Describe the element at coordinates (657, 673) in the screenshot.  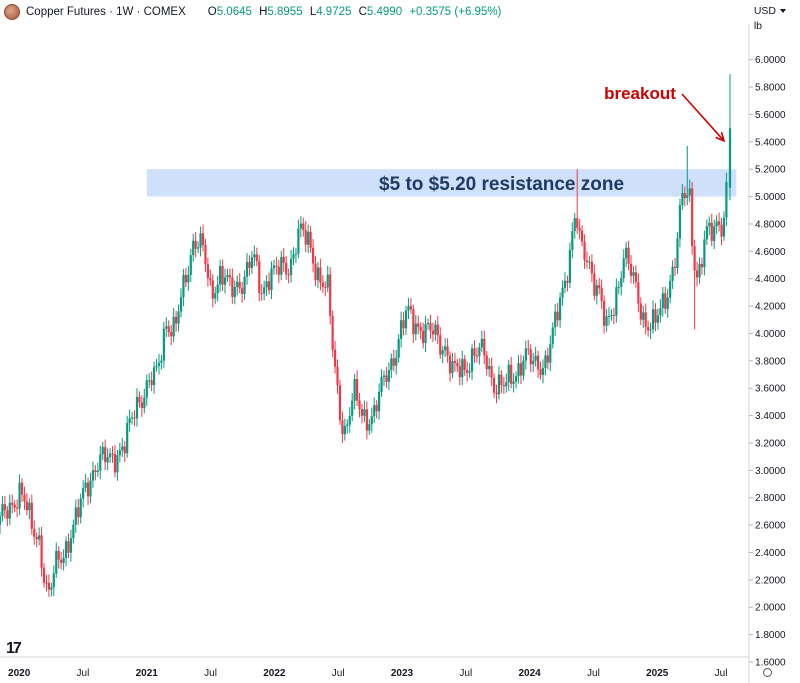
I see `x-tick-label: 2025` at that location.